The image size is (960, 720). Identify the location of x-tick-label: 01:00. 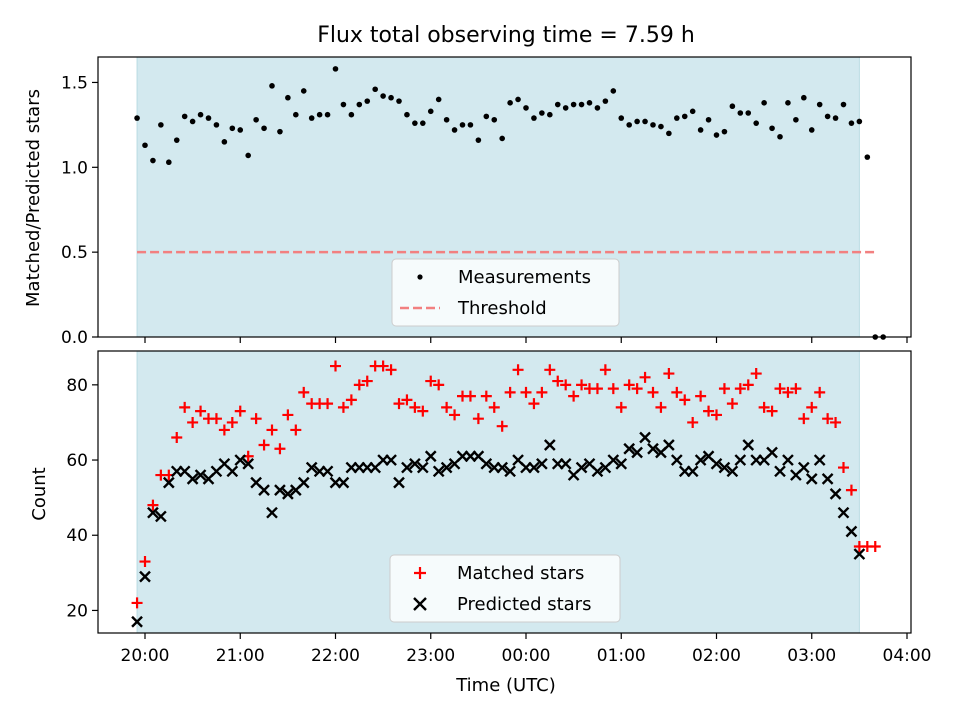
(621, 656).